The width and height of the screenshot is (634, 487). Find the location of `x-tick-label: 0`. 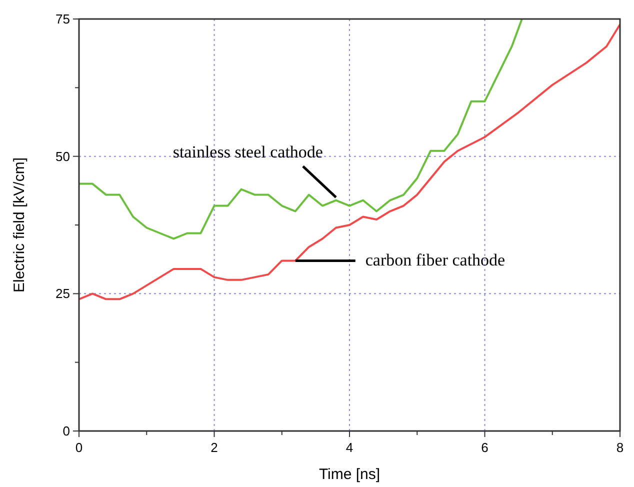

x-tick-label: 0 is located at coordinates (79, 447).